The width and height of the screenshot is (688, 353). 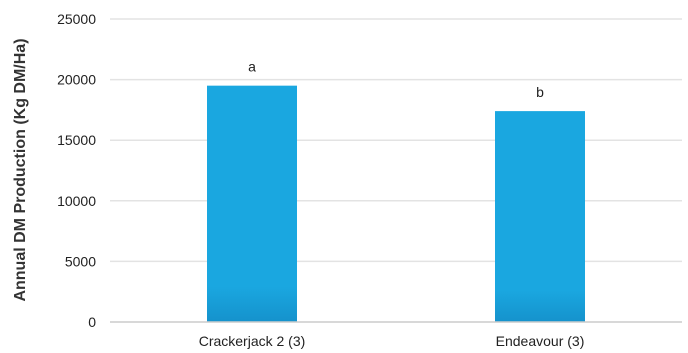 I want to click on data-label: b, so click(x=540, y=92).